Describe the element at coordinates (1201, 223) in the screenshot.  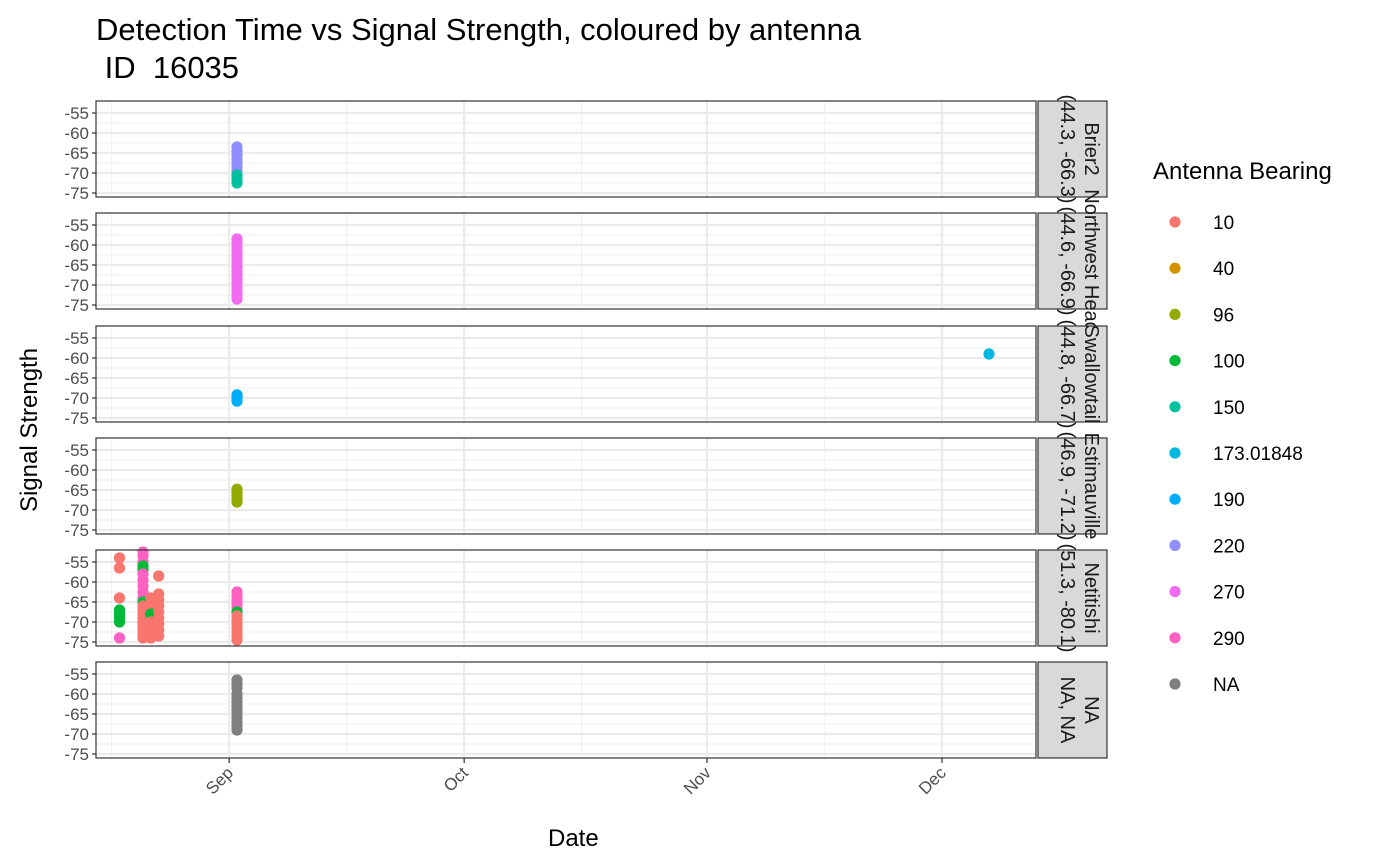
I see `legend-item: 10` at that location.